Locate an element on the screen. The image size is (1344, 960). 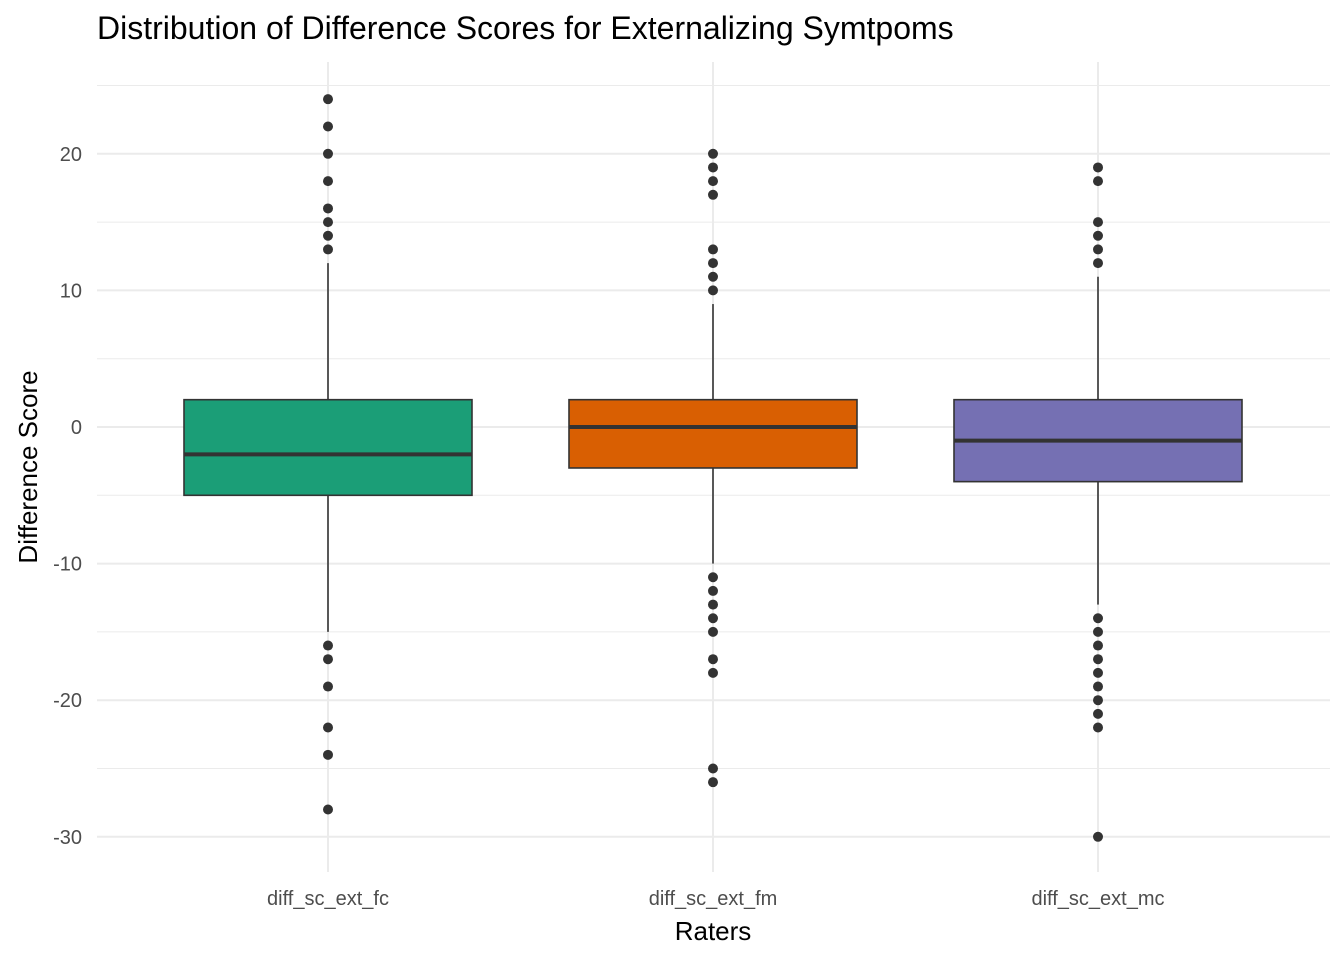
x-axis-title: Raters is located at coordinates (713, 931).